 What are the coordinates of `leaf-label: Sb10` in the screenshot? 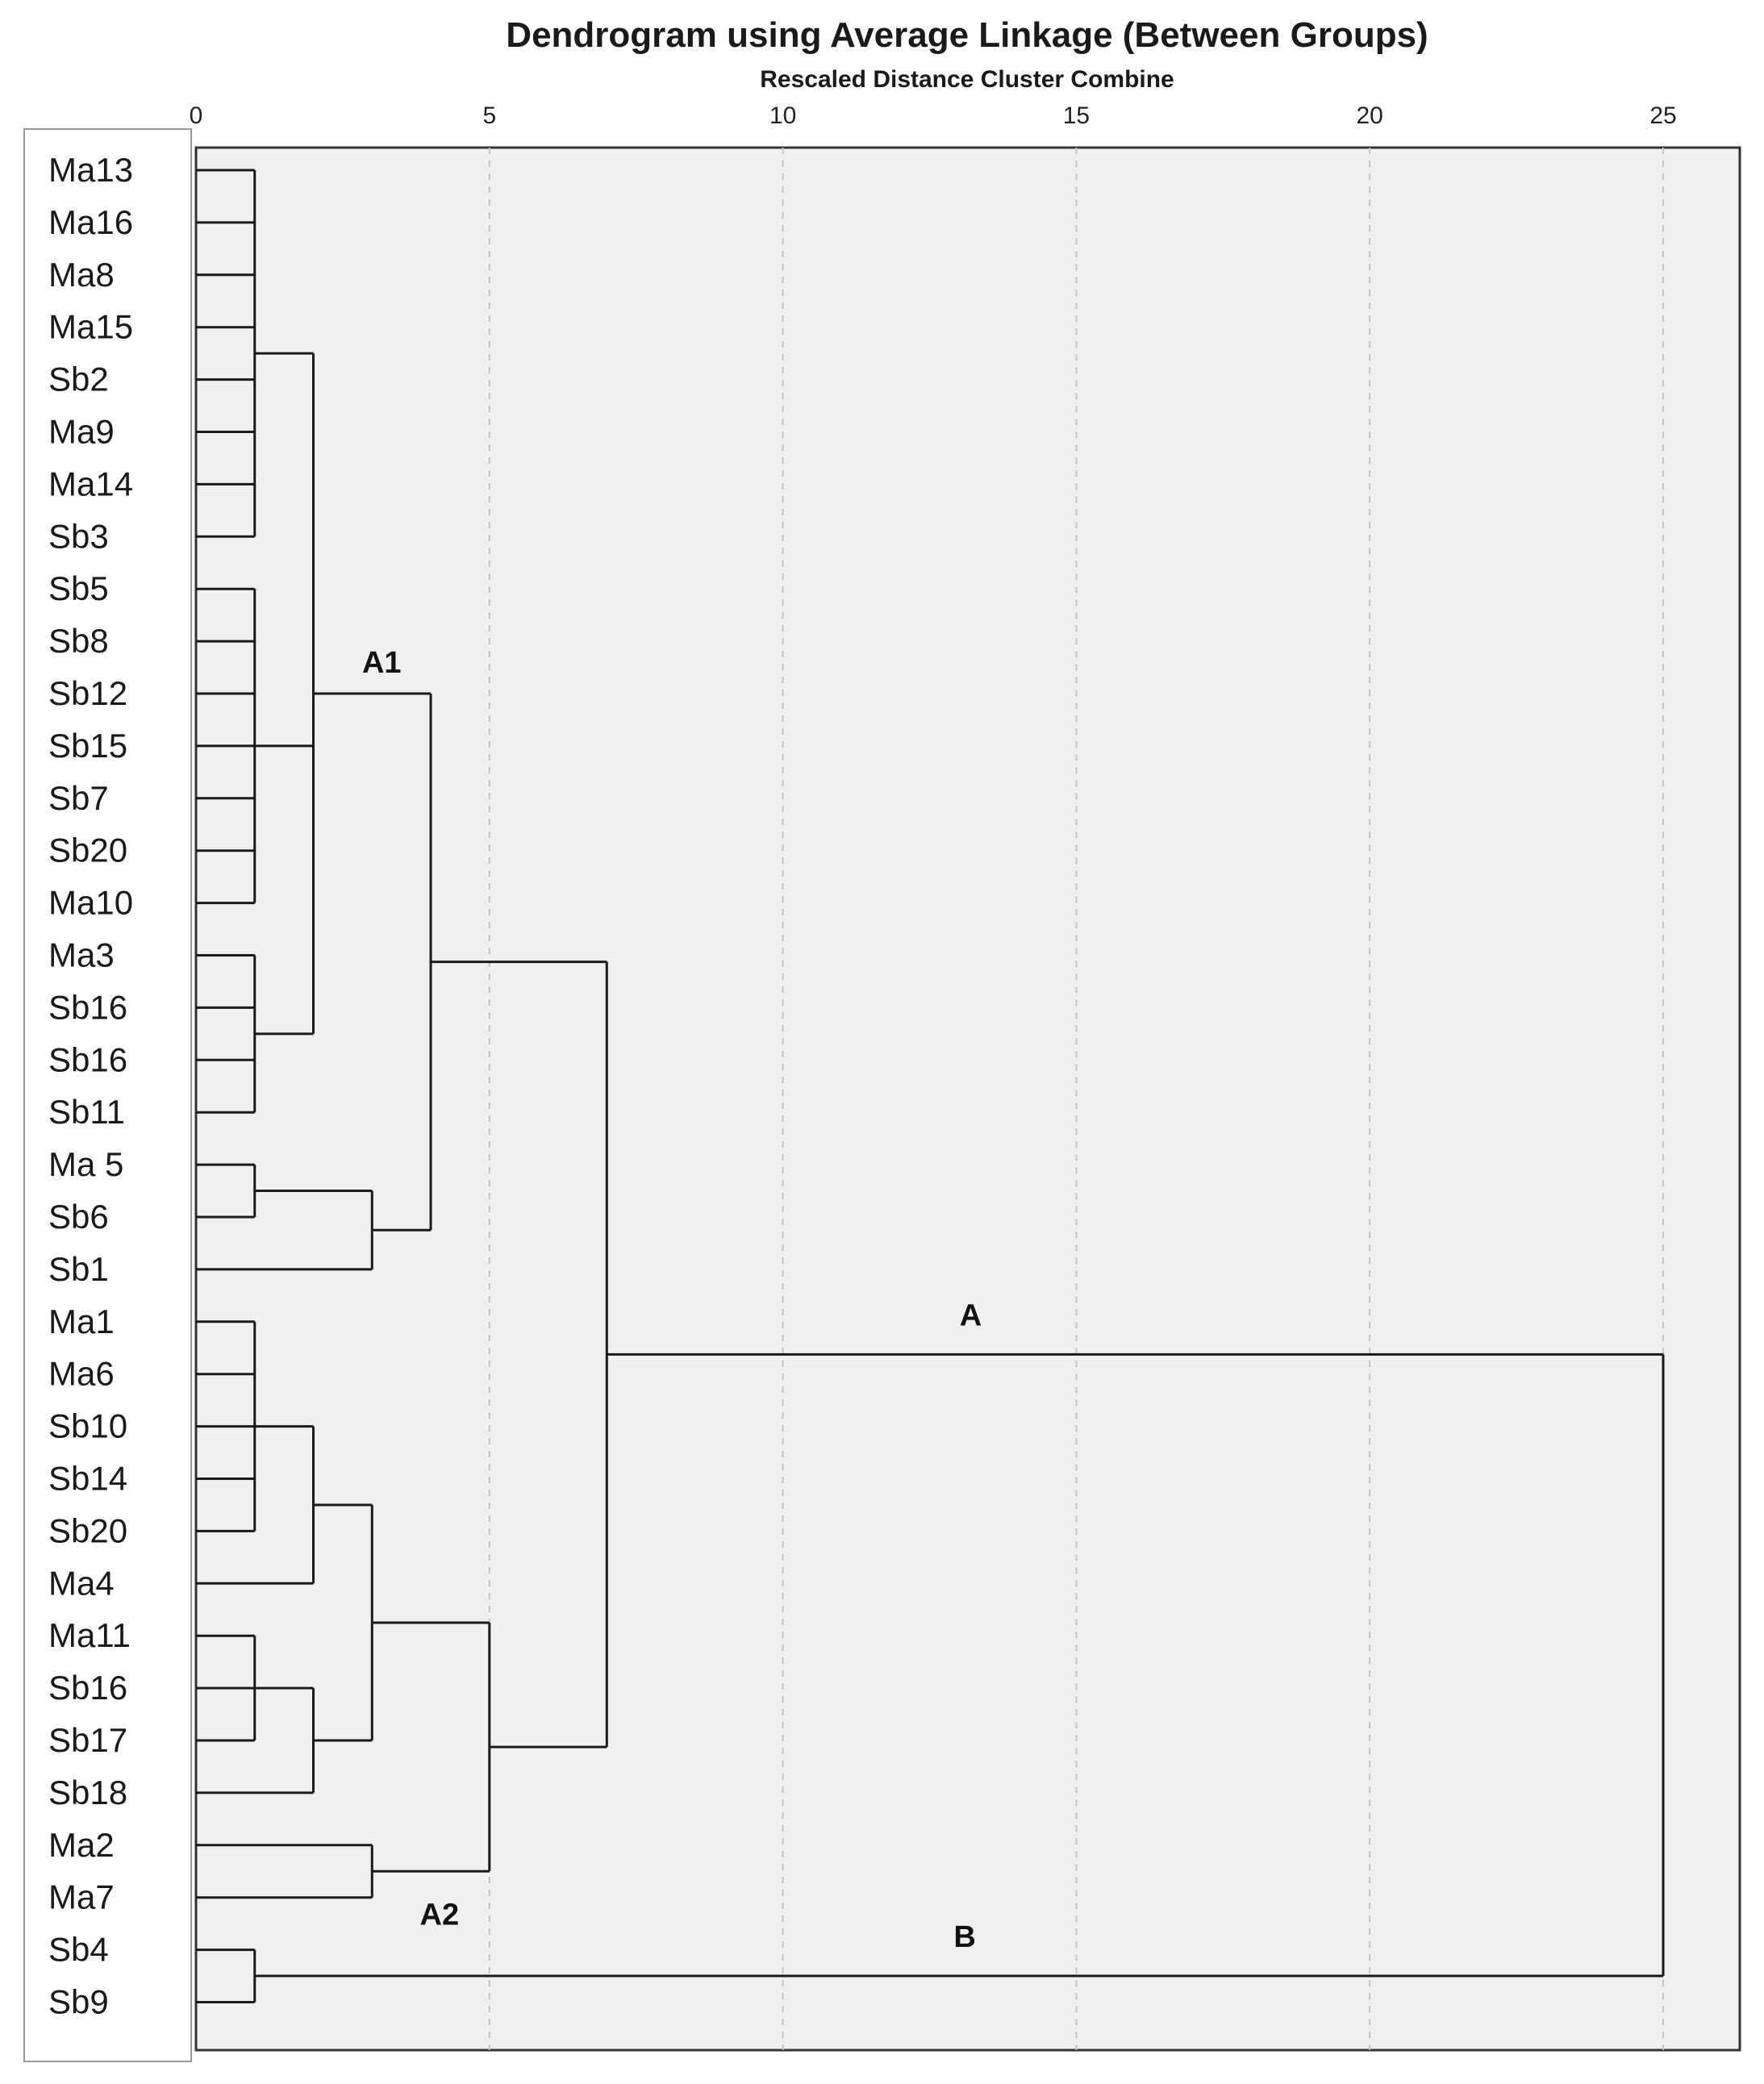 It's located at (87, 1426).